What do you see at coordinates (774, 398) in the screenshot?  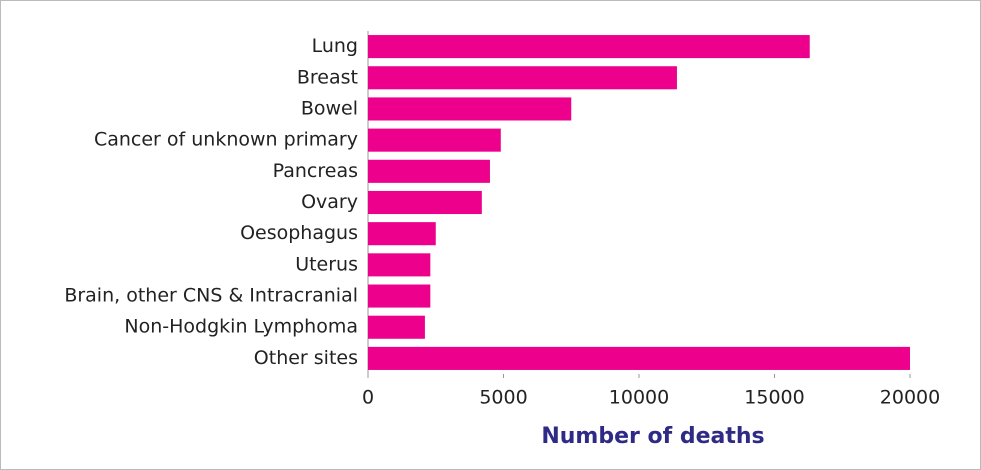 I see `x-tick-label: 15000` at bounding box center [774, 398].